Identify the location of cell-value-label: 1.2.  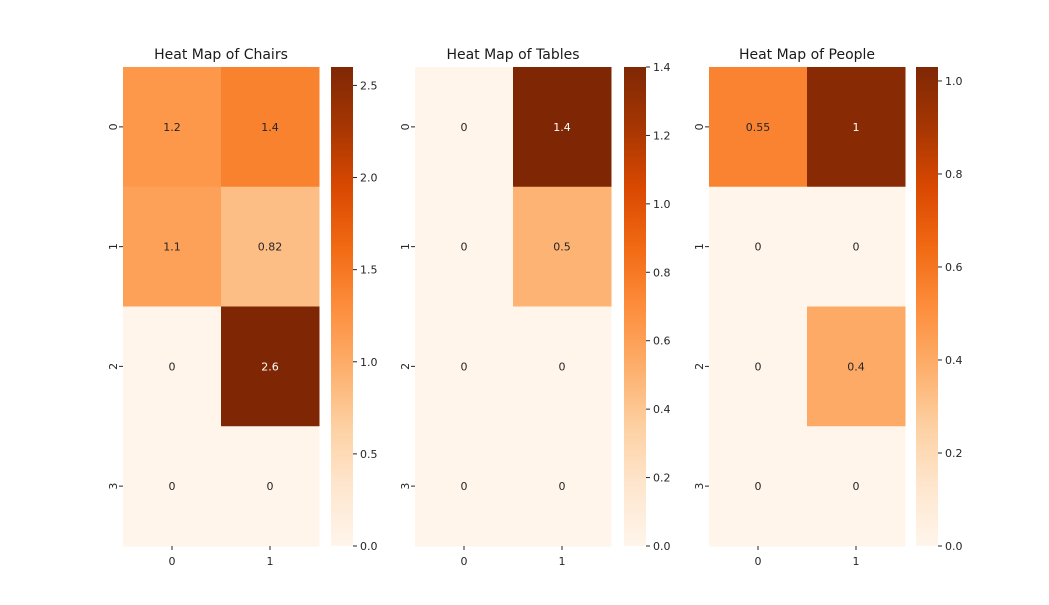
(172, 127).